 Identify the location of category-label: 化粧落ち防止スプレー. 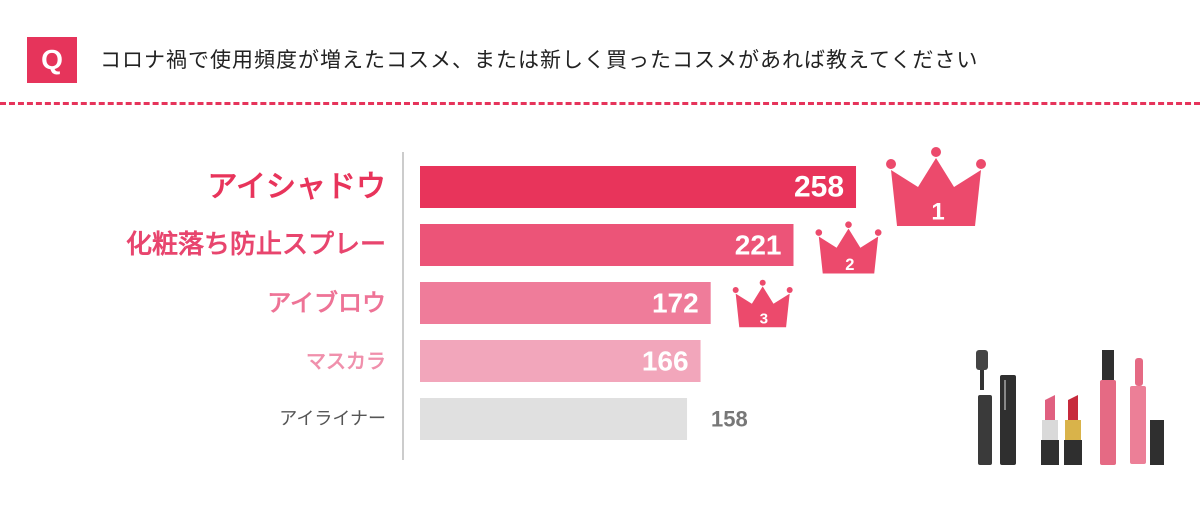
(256, 244).